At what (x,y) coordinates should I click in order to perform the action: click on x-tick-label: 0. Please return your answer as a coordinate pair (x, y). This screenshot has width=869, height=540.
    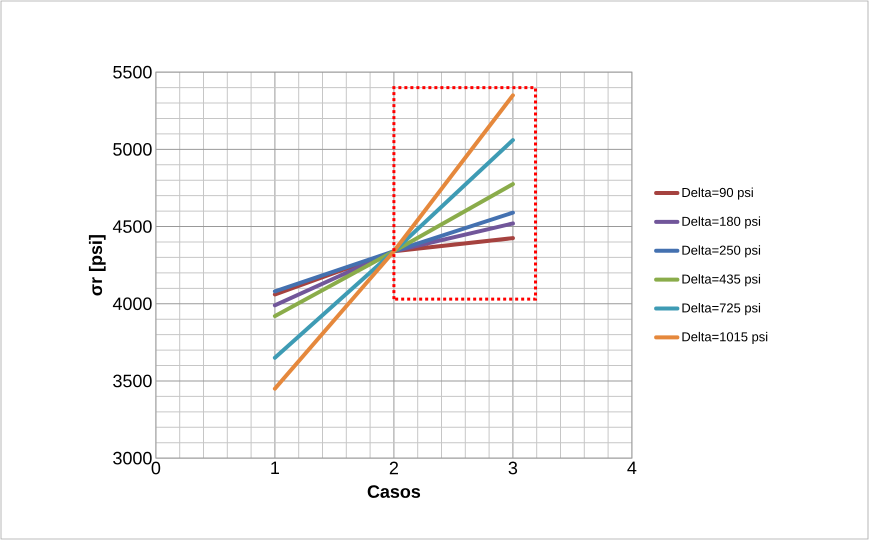
    Looking at the image, I should click on (156, 468).